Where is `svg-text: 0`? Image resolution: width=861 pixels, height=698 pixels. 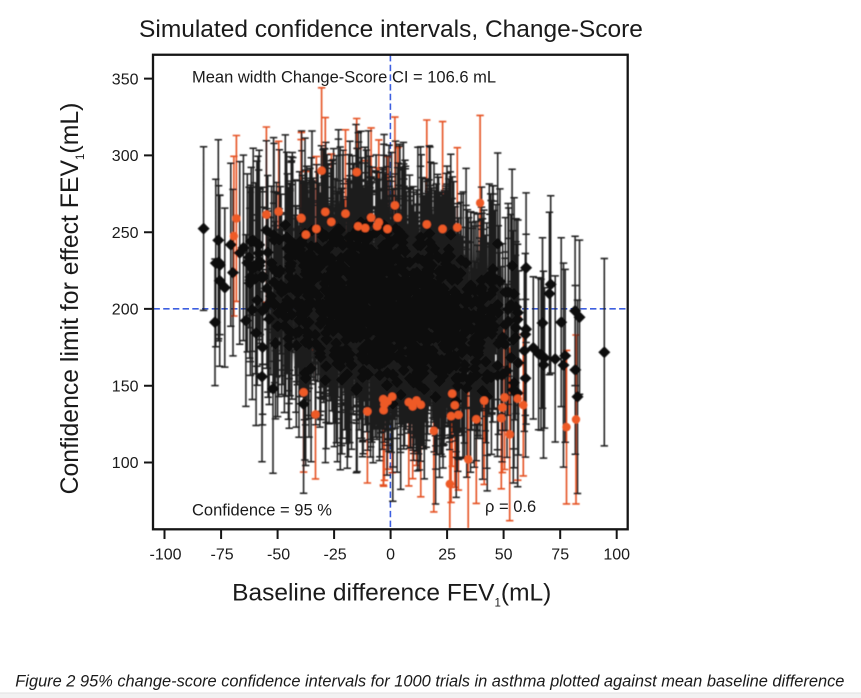 svg-text: 0 is located at coordinates (390, 554).